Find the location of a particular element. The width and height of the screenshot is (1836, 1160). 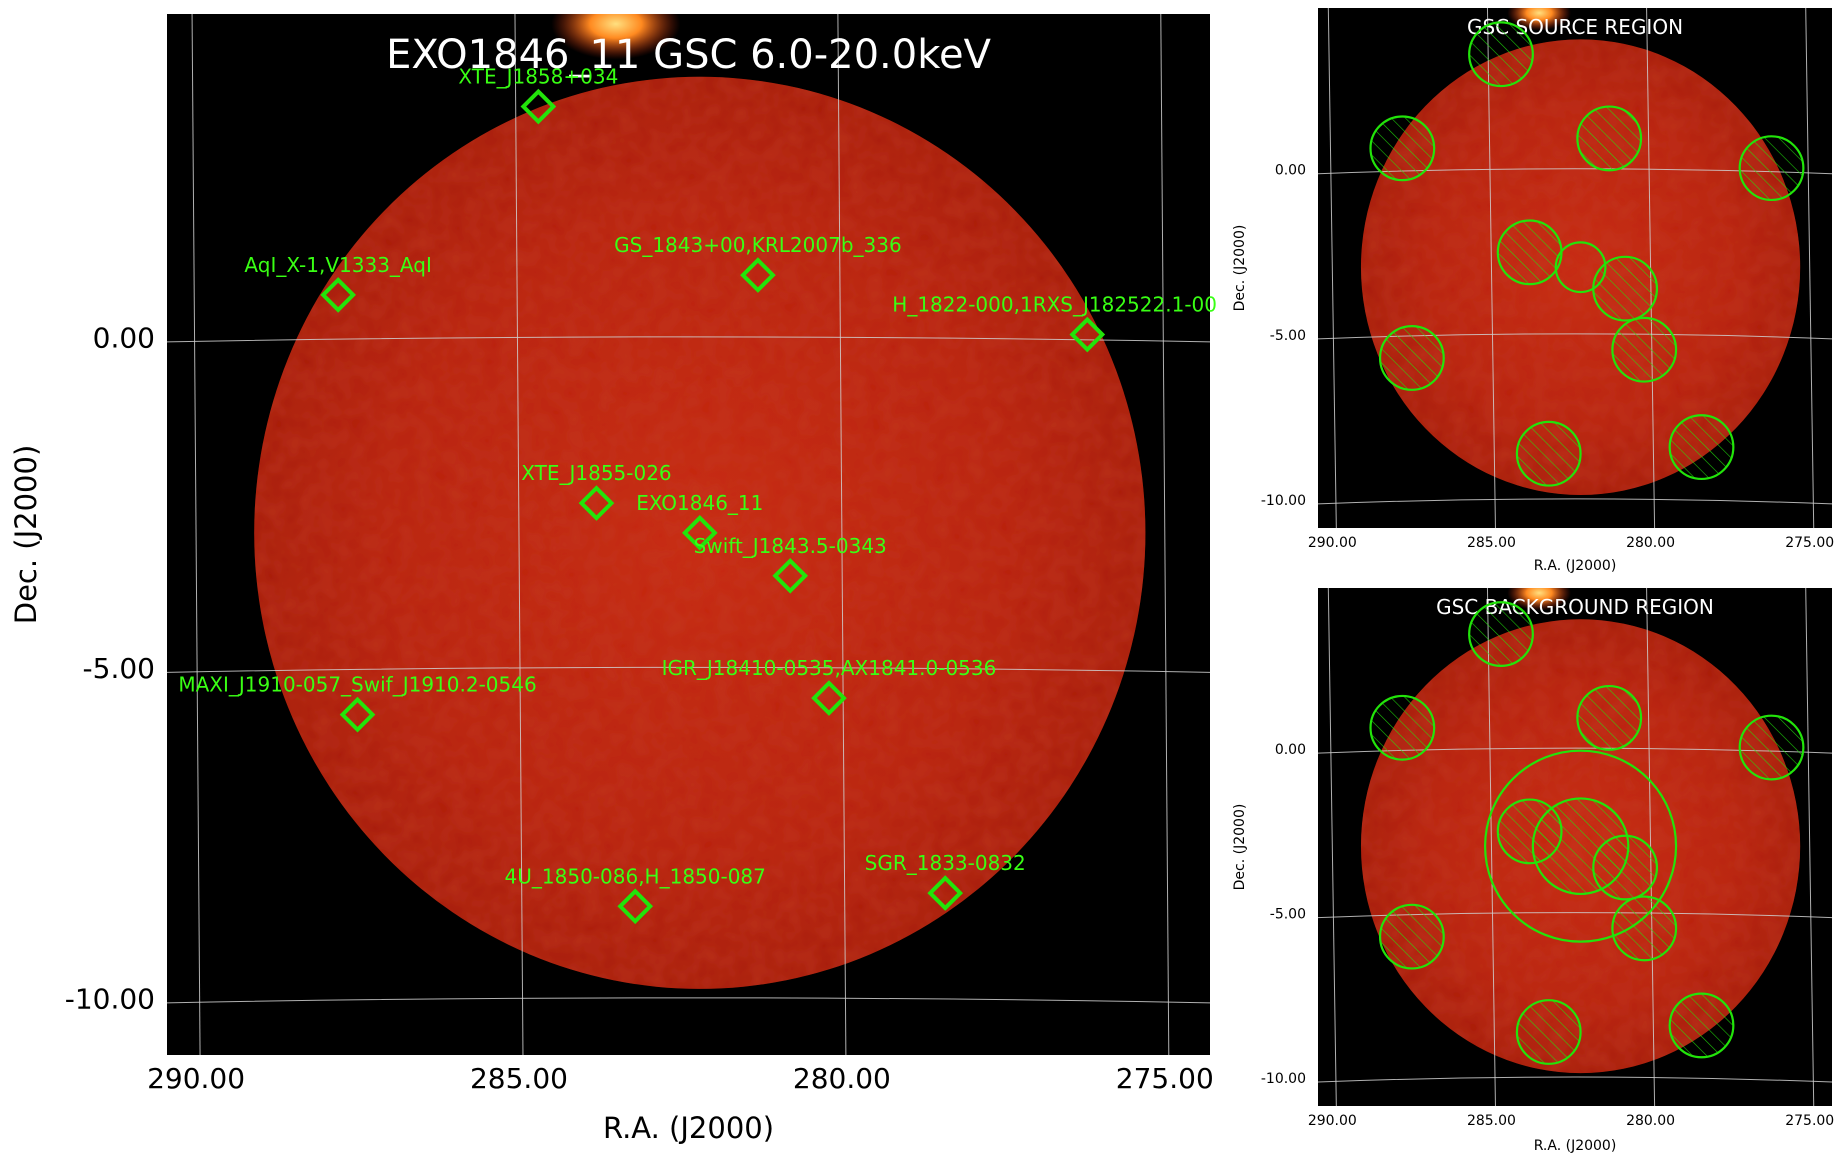

annulus-inner-circle is located at coordinates (1580, 846).